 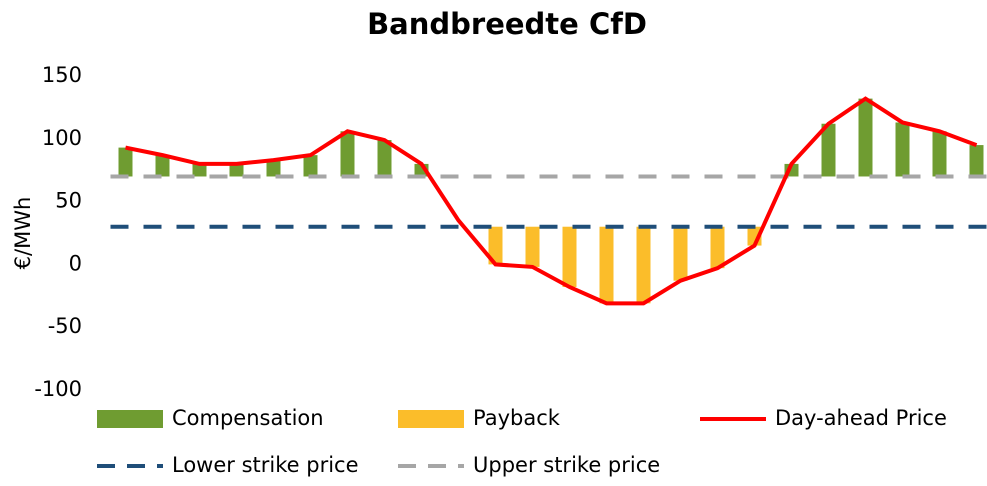 I want to click on legend-label: Payback, so click(x=517, y=418).